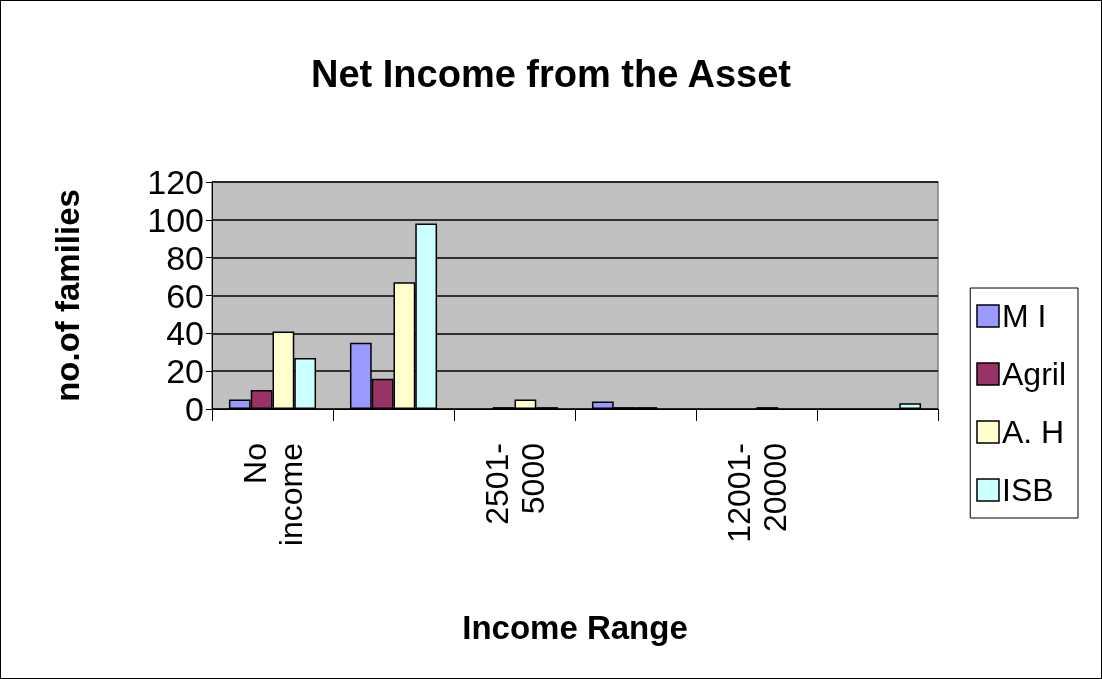 This screenshot has height=679, width=1102. What do you see at coordinates (185, 333) in the screenshot?
I see `y-tick-label: 40` at bounding box center [185, 333].